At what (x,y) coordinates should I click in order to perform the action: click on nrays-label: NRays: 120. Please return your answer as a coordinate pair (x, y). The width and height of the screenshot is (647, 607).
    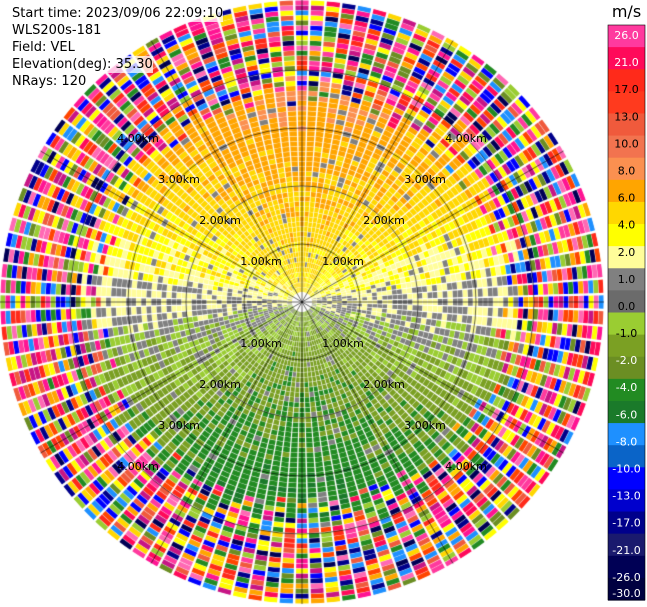
    Looking at the image, I should click on (49, 81).